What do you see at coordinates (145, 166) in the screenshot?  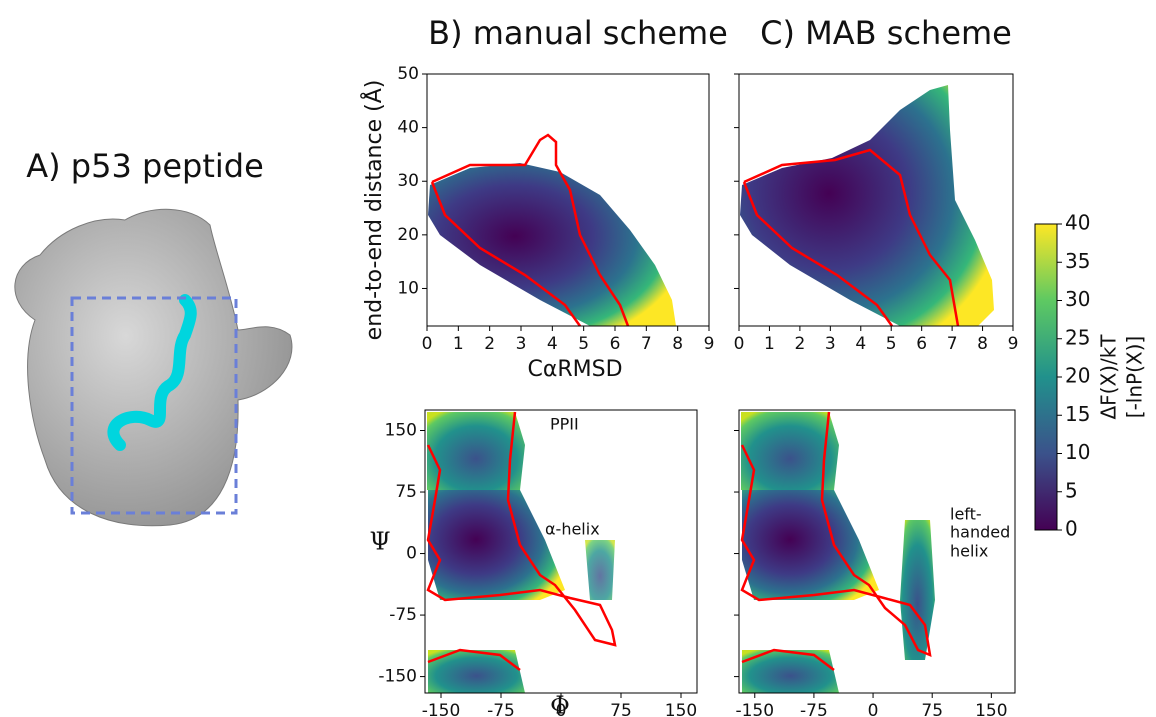 I see `panel-title: A) p53 peptide` at bounding box center [145, 166].